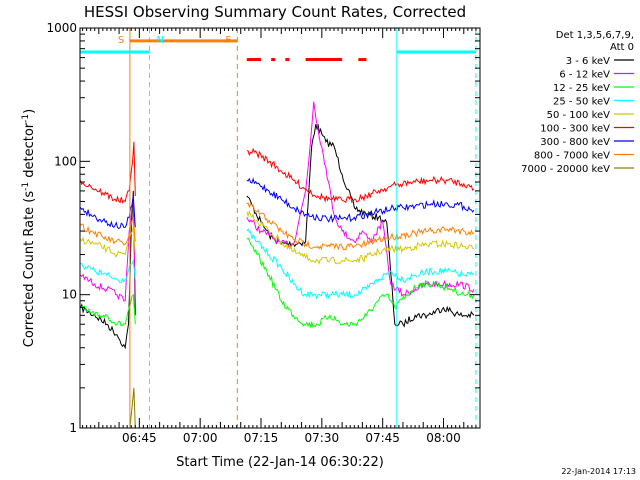  What do you see at coordinates (584, 75) in the screenshot?
I see `legend-label-1: 6 - 12 keV` at bounding box center [584, 75].